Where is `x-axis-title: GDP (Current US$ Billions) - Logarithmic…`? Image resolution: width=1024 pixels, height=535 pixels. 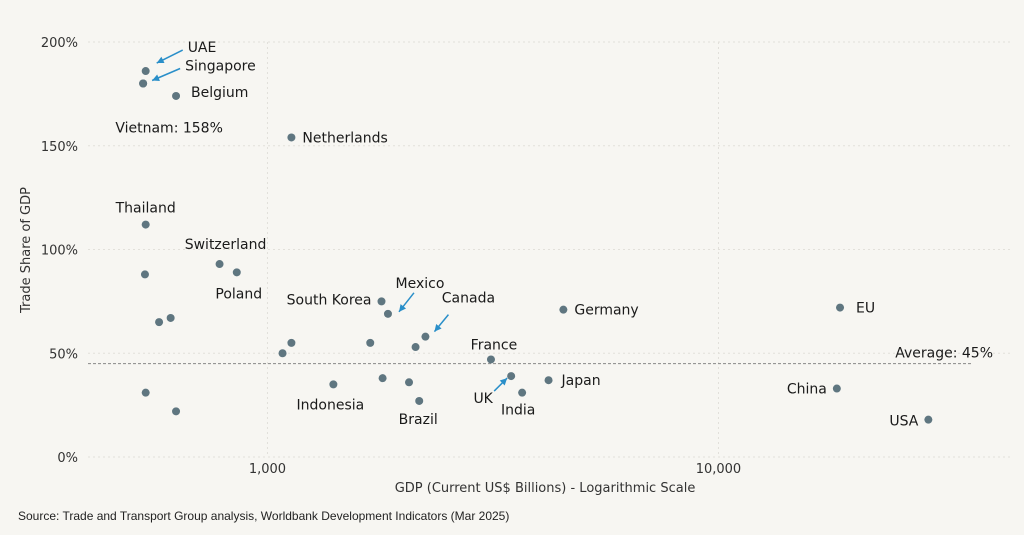 x-axis-title: GDP (Current US$ Billions) - Logarithmic… is located at coordinates (545, 488).